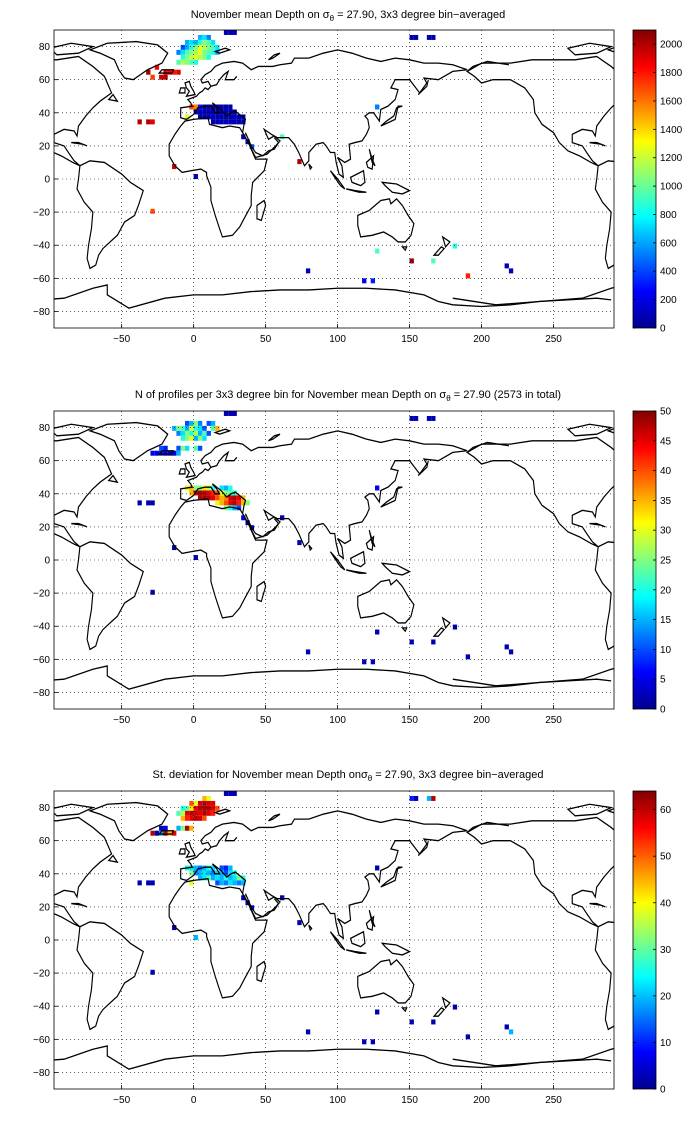  I want to click on colorbar-tick-label: 30, so click(666, 950).